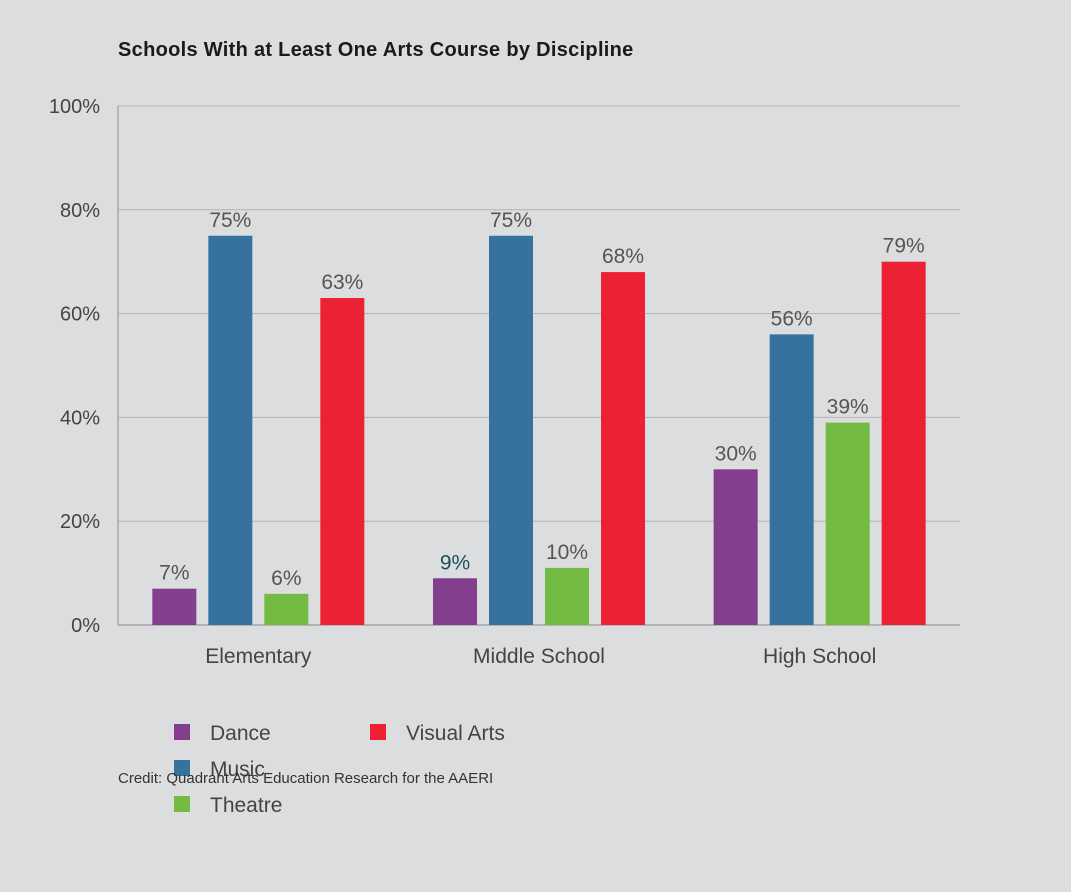 This screenshot has height=892, width=1071. What do you see at coordinates (736, 453) in the screenshot?
I see `data-label: 30%` at bounding box center [736, 453].